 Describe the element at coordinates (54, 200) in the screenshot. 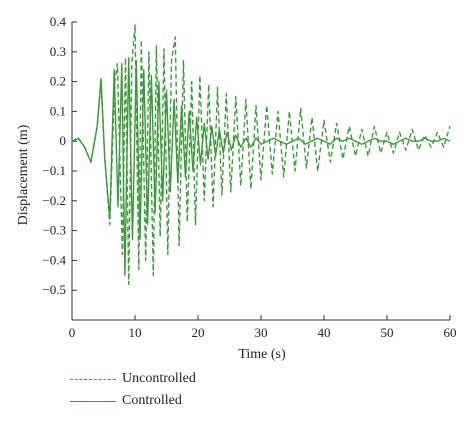

I see `y-tick-label: −0.2` at that location.